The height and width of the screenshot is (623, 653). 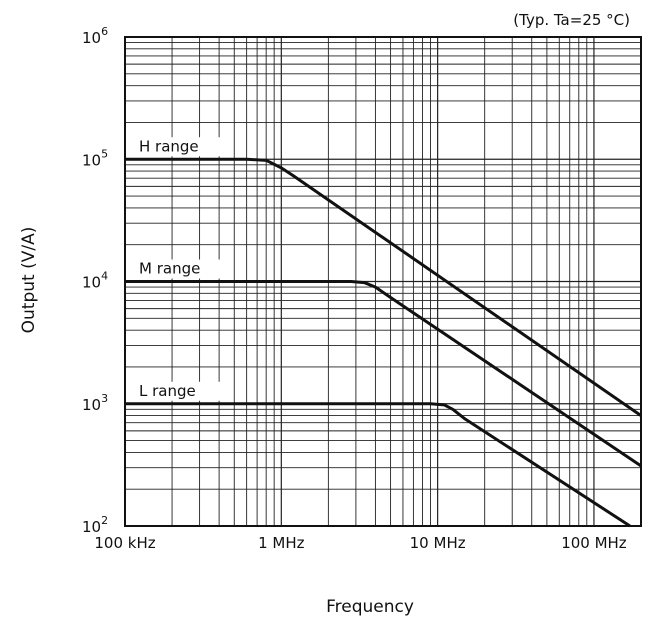 What do you see at coordinates (370, 607) in the screenshot?
I see `x-axis-title: Frequency` at bounding box center [370, 607].